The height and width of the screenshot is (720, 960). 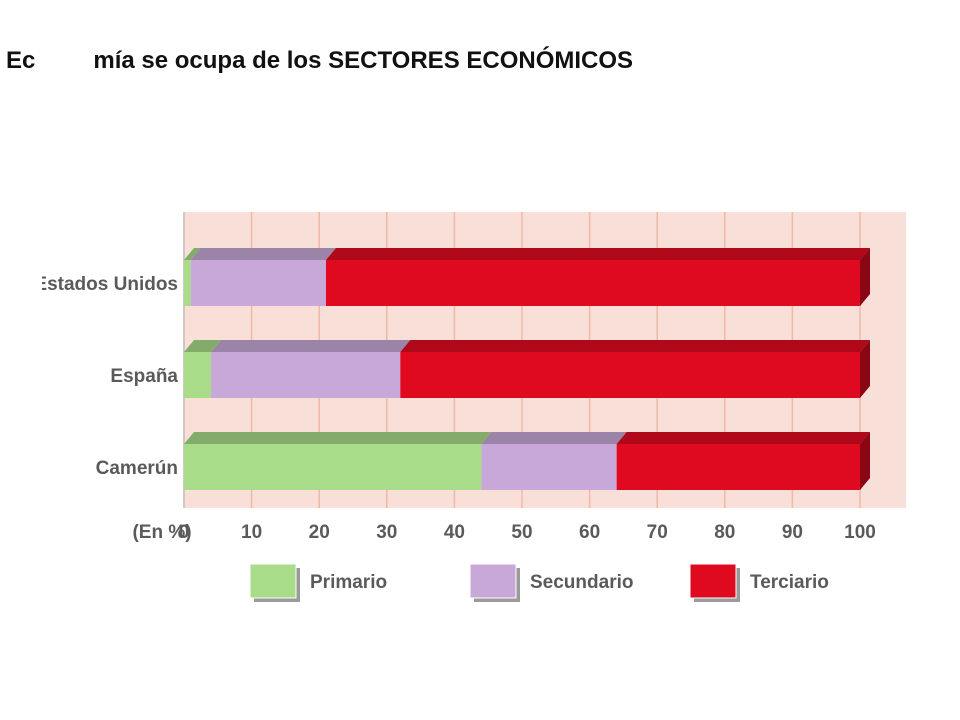 What do you see at coordinates (161, 532) in the screenshot?
I see `axis-unit-label: (En %)` at bounding box center [161, 532].